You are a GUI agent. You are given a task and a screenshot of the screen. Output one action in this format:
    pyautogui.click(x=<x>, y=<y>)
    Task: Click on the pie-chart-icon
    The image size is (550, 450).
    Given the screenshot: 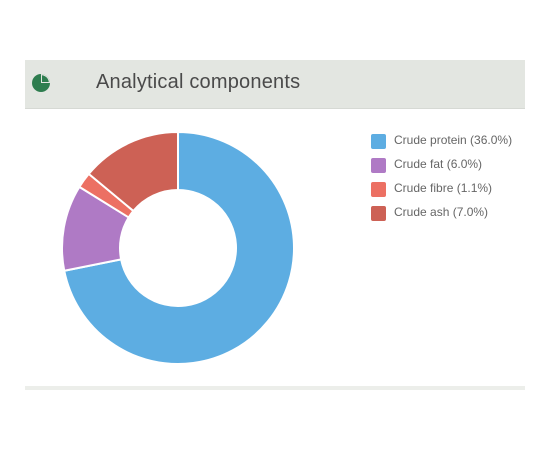 What is the action you would take?
    pyautogui.click(x=41, y=83)
    